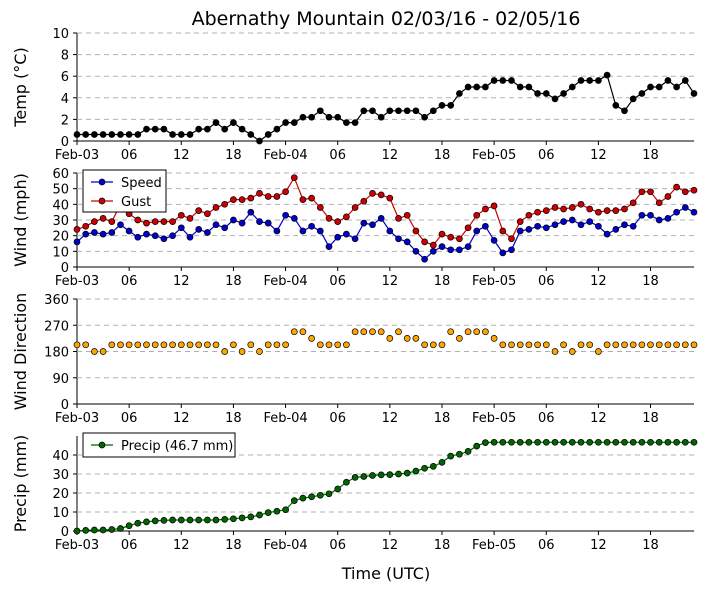  I want to click on legend-box, so click(124, 191).